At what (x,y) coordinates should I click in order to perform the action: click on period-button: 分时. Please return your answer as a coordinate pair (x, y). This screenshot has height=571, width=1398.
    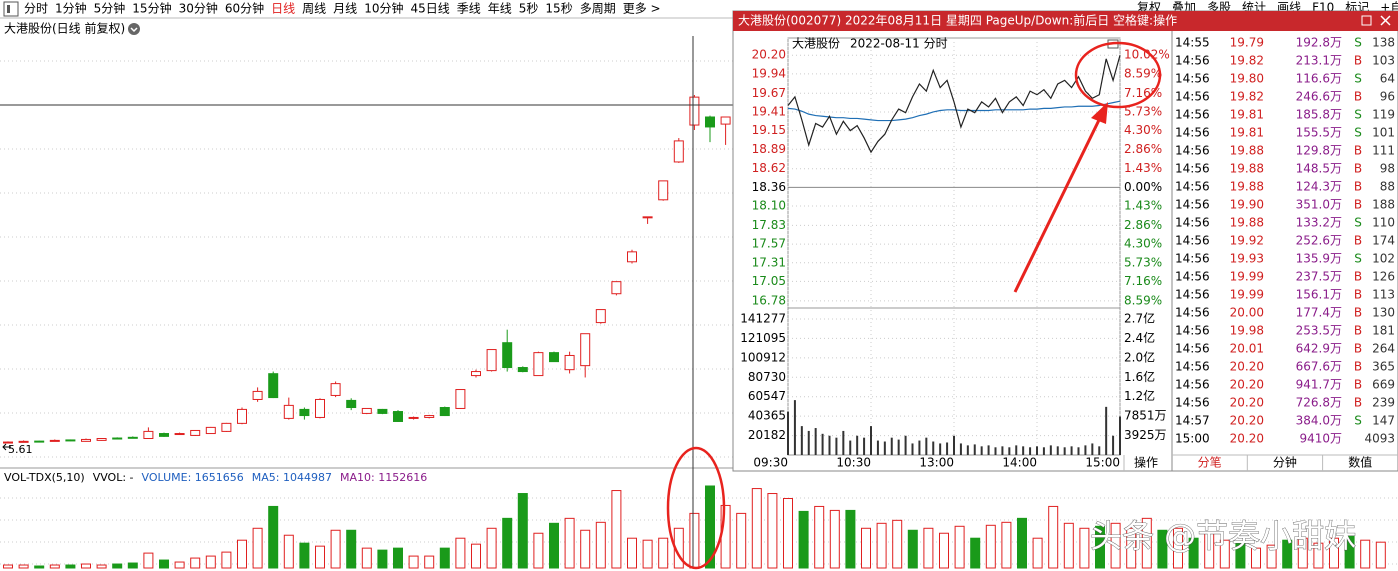
    Looking at the image, I should click on (36, 9).